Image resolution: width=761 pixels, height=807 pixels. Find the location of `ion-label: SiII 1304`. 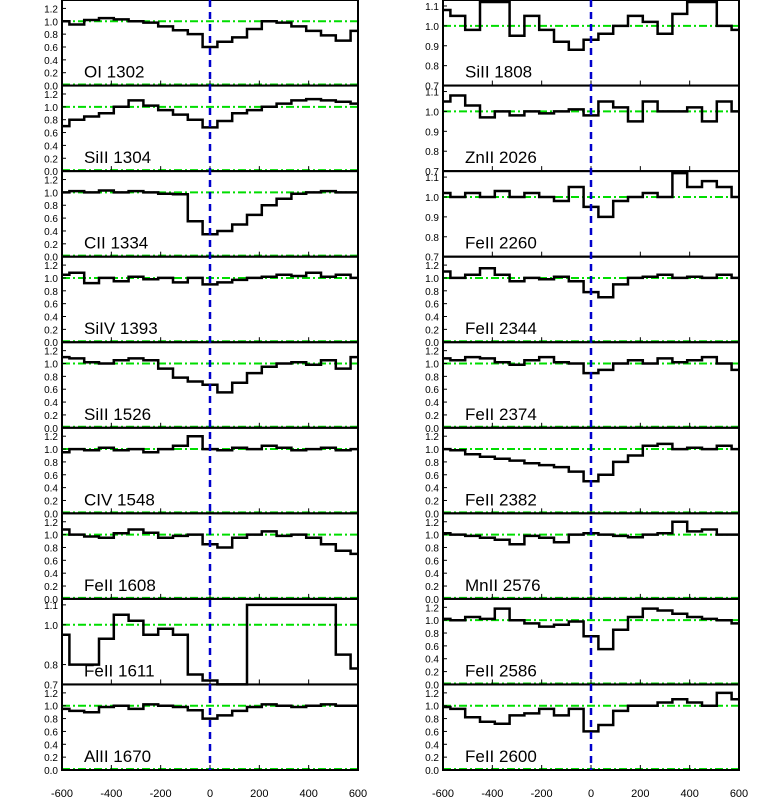

ion-label: SiII 1304 is located at coordinates (117, 157).